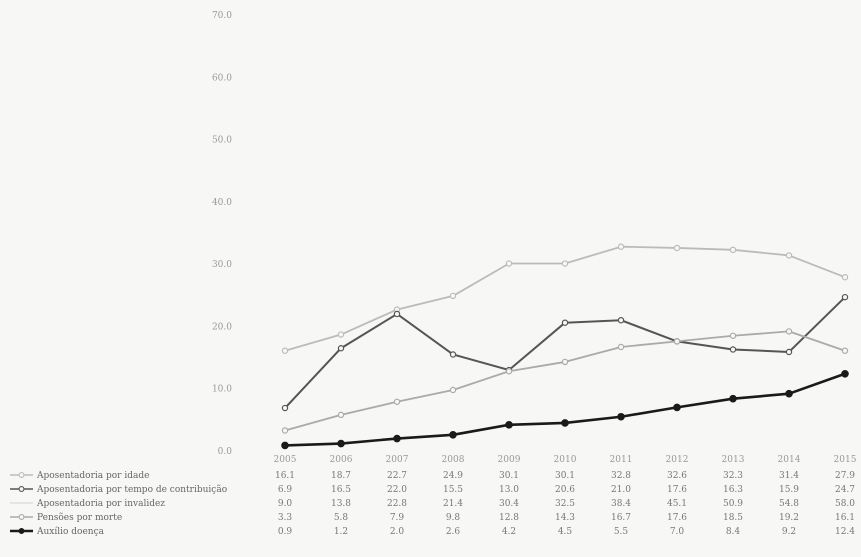  What do you see at coordinates (509, 460) in the screenshot?
I see `x-tick-label: 2009` at bounding box center [509, 460].